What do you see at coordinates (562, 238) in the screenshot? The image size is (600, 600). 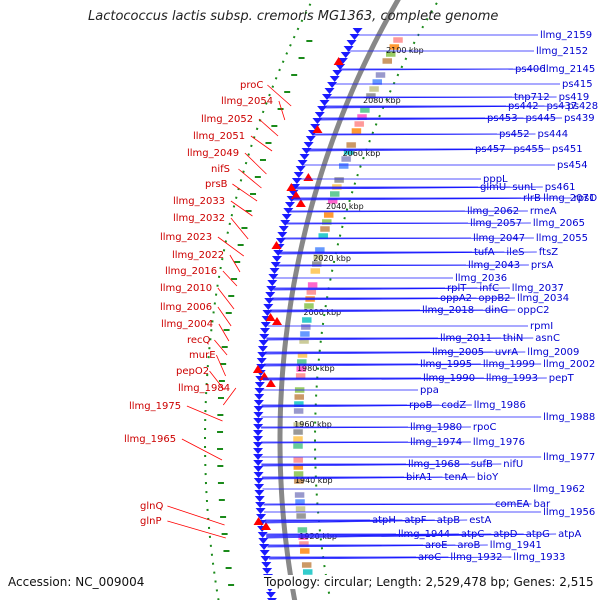 I see `gene-label: llmg_2055` at bounding box center [562, 238].